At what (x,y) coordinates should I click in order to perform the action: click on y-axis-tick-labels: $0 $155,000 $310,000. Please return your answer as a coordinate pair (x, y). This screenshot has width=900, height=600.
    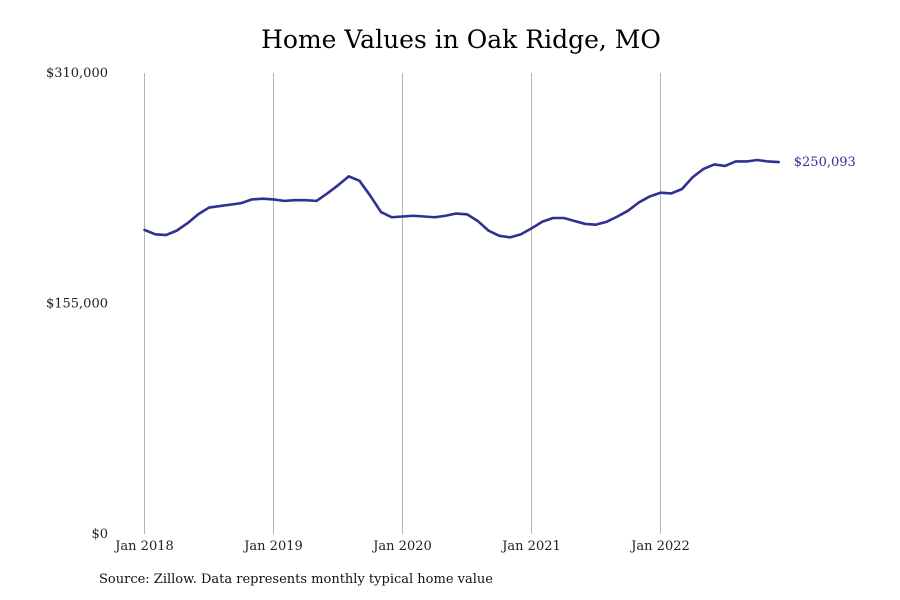
    Looking at the image, I should click on (77, 304).